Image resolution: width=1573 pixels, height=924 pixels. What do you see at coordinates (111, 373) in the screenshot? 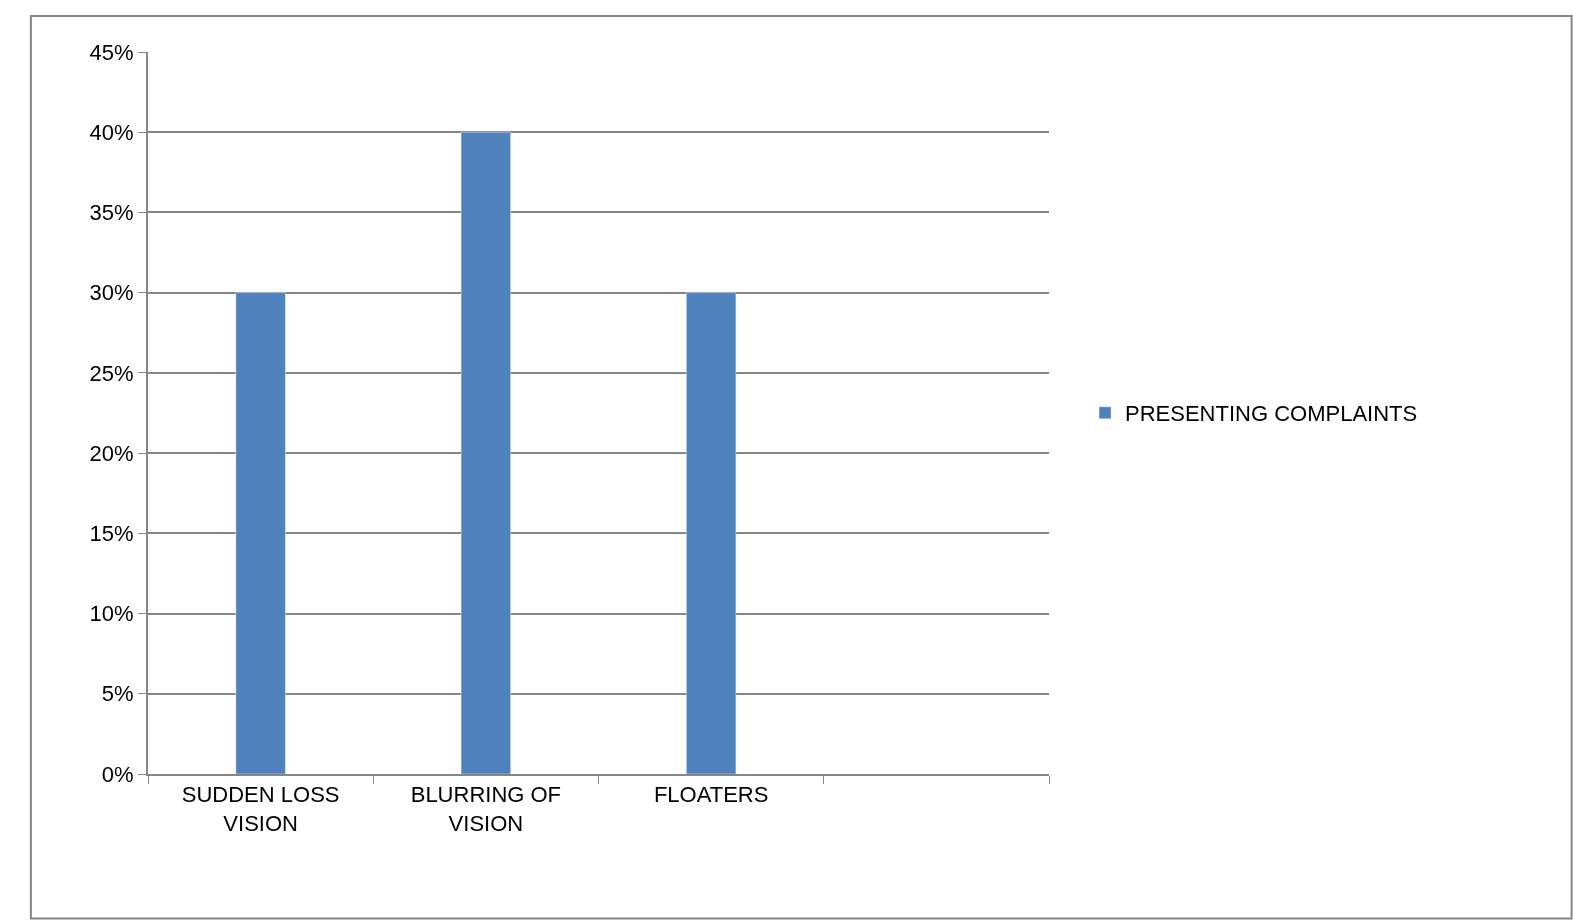
I see `y-tick-label: 25%` at bounding box center [111, 373].